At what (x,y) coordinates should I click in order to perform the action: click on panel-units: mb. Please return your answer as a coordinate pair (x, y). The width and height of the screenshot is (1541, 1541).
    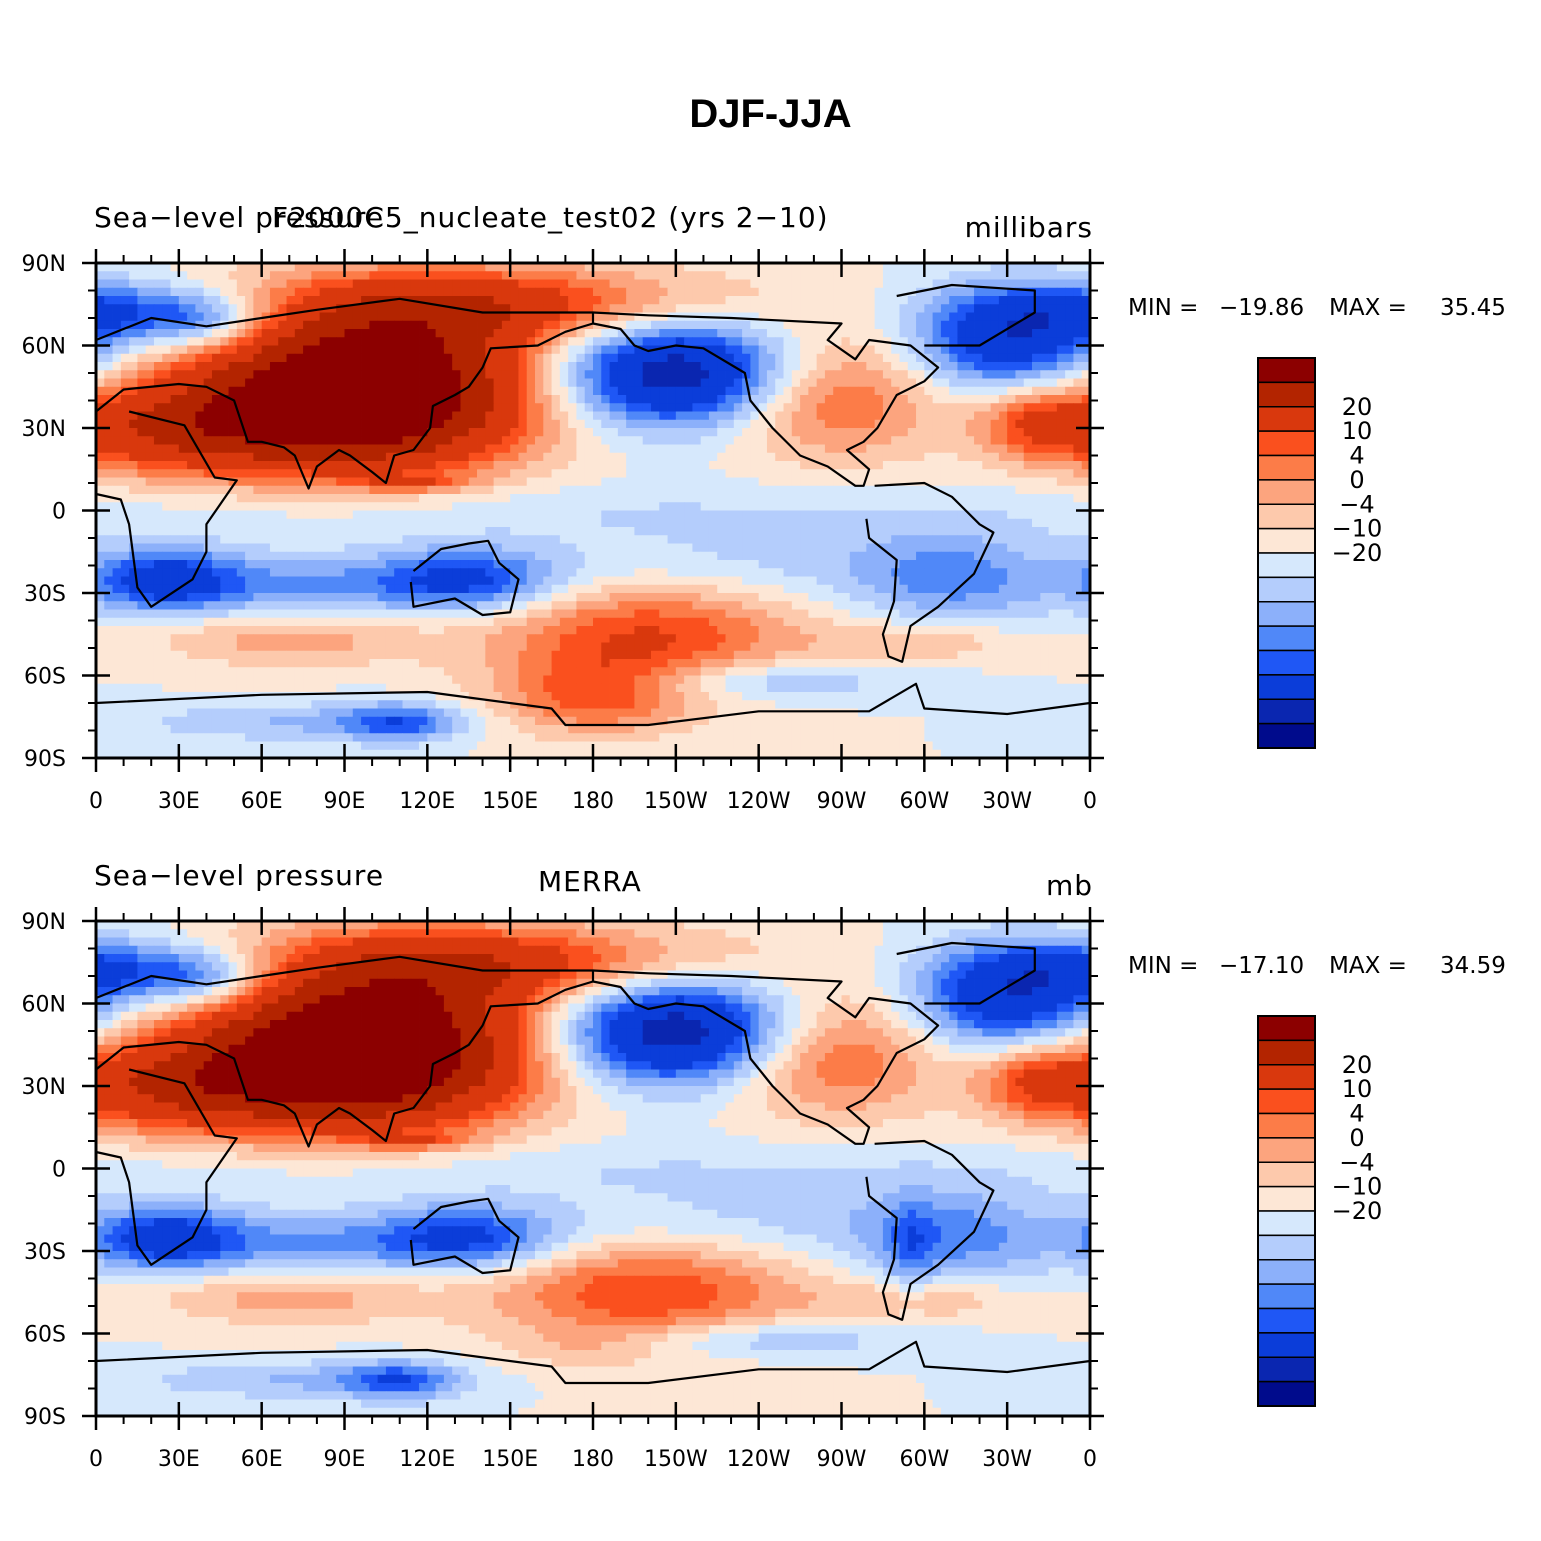
    Looking at the image, I should click on (1069, 885).